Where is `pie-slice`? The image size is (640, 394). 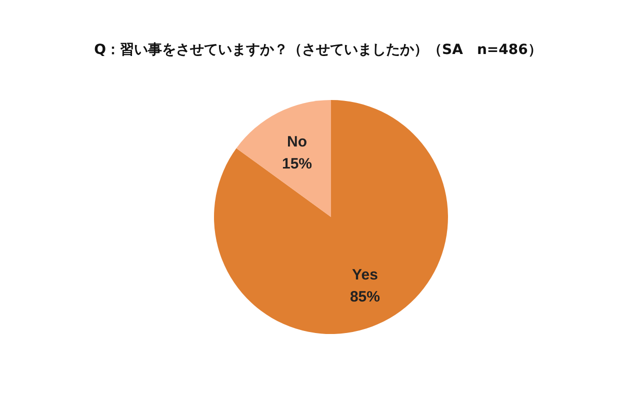 pie-slice is located at coordinates (283, 158).